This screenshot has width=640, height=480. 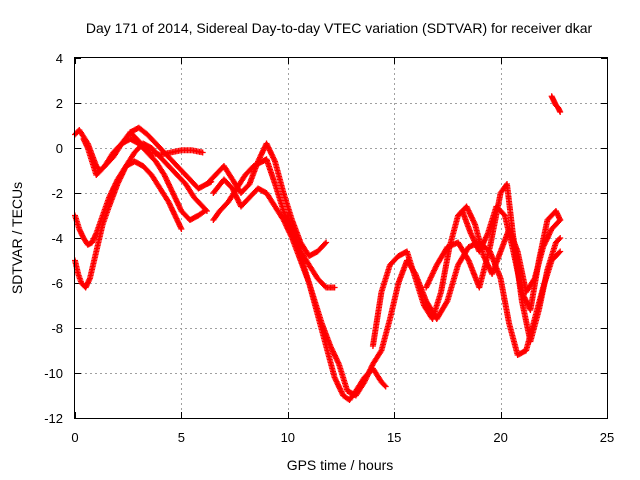 I want to click on series-pass-b, so click(x=141, y=215).